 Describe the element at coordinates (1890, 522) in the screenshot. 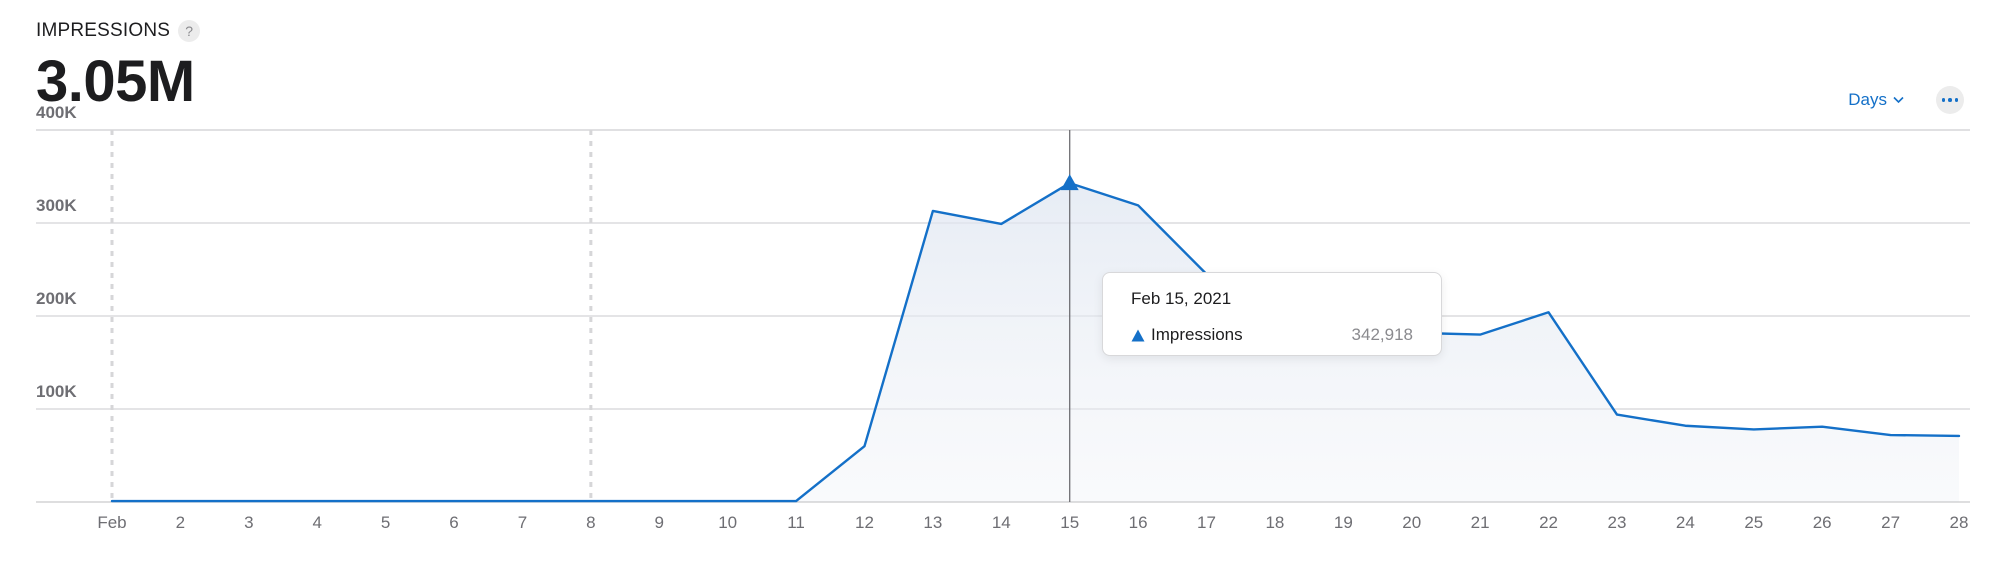

I see `x-tick-label: 27` at that location.